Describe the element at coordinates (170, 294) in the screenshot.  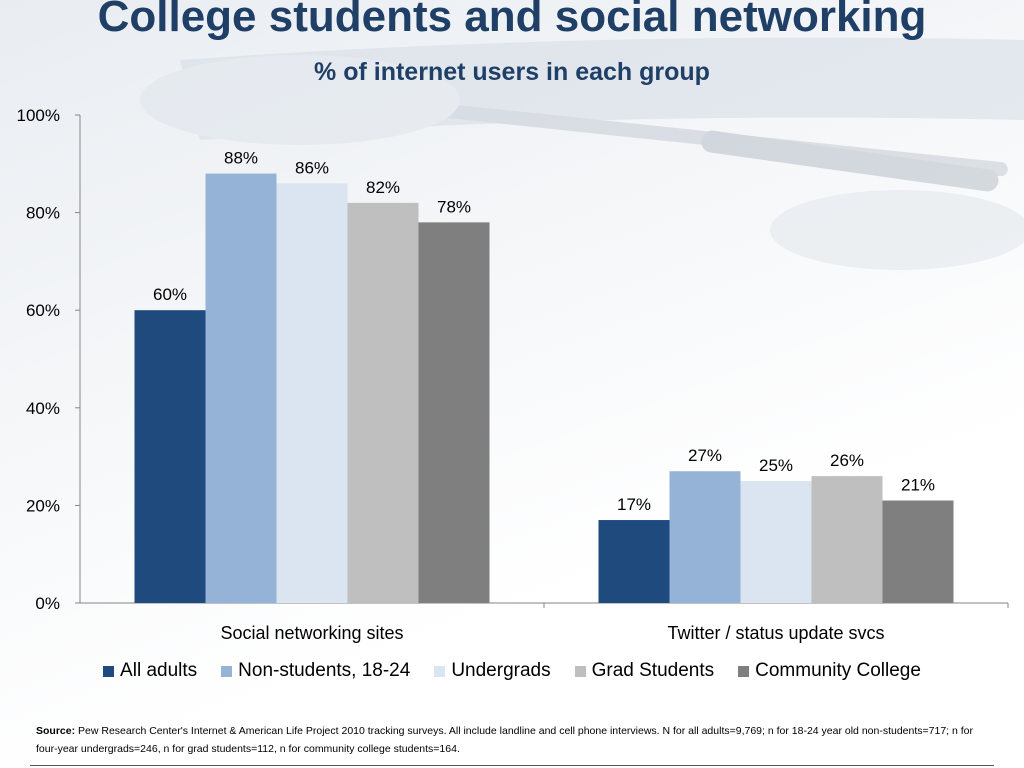
I see `bar-data-label: 60%` at that location.